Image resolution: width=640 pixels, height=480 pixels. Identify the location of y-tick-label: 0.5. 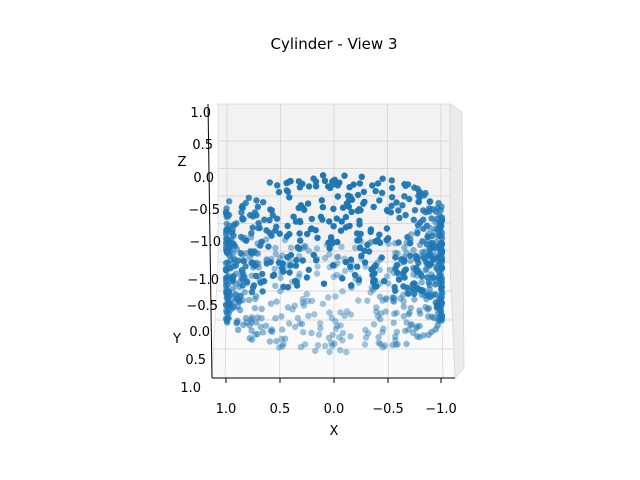
(195, 360).